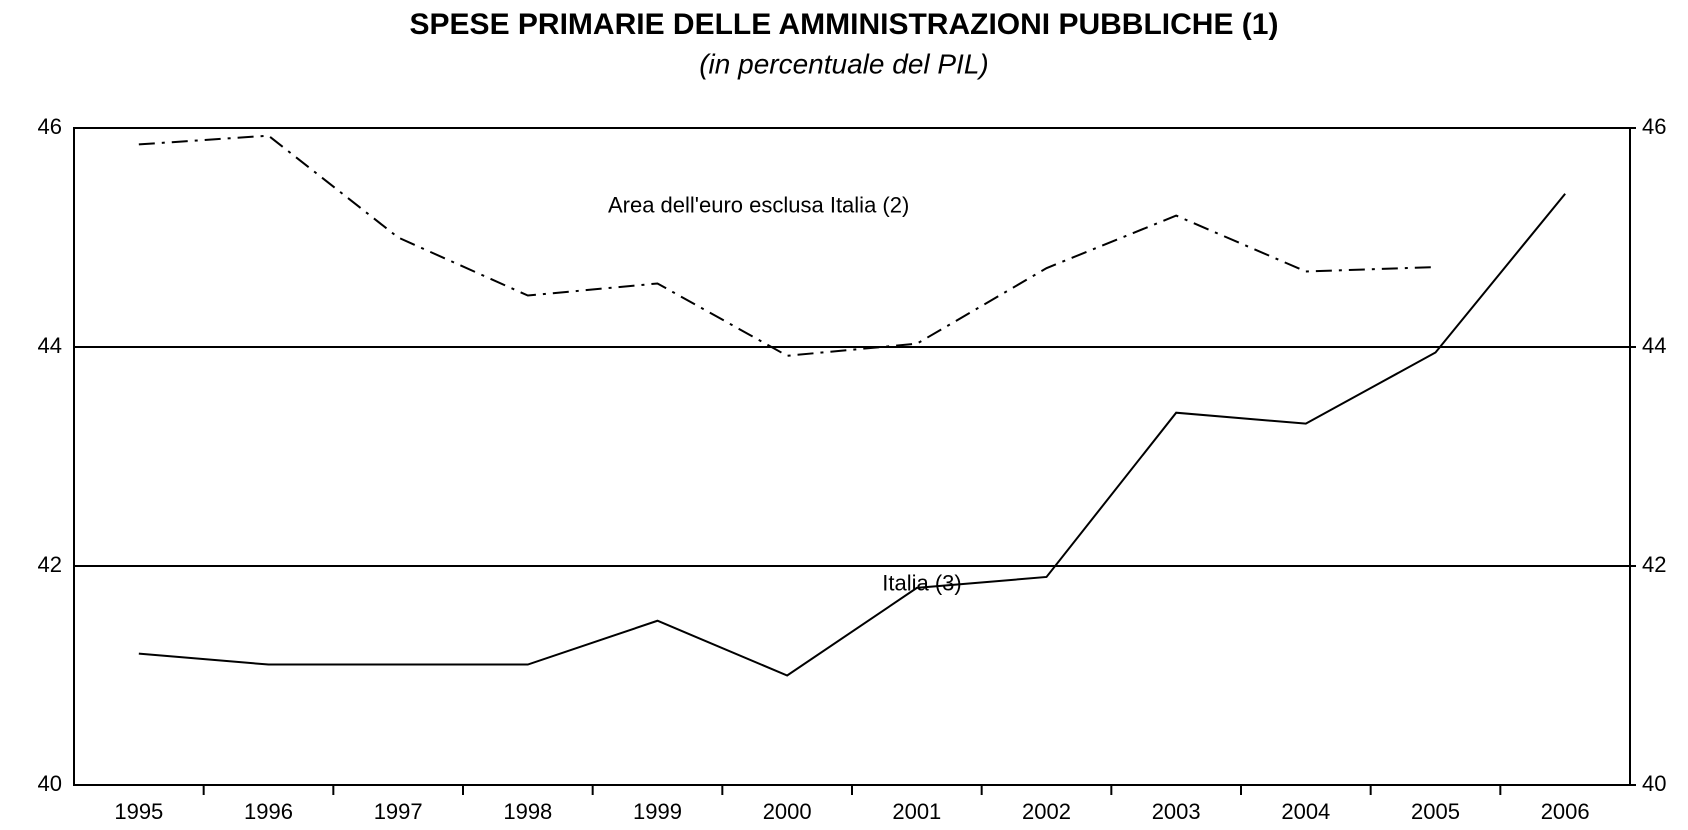 The image size is (1688, 830). Describe the element at coordinates (268, 811) in the screenshot. I see `x-tick-label: 1996` at that location.